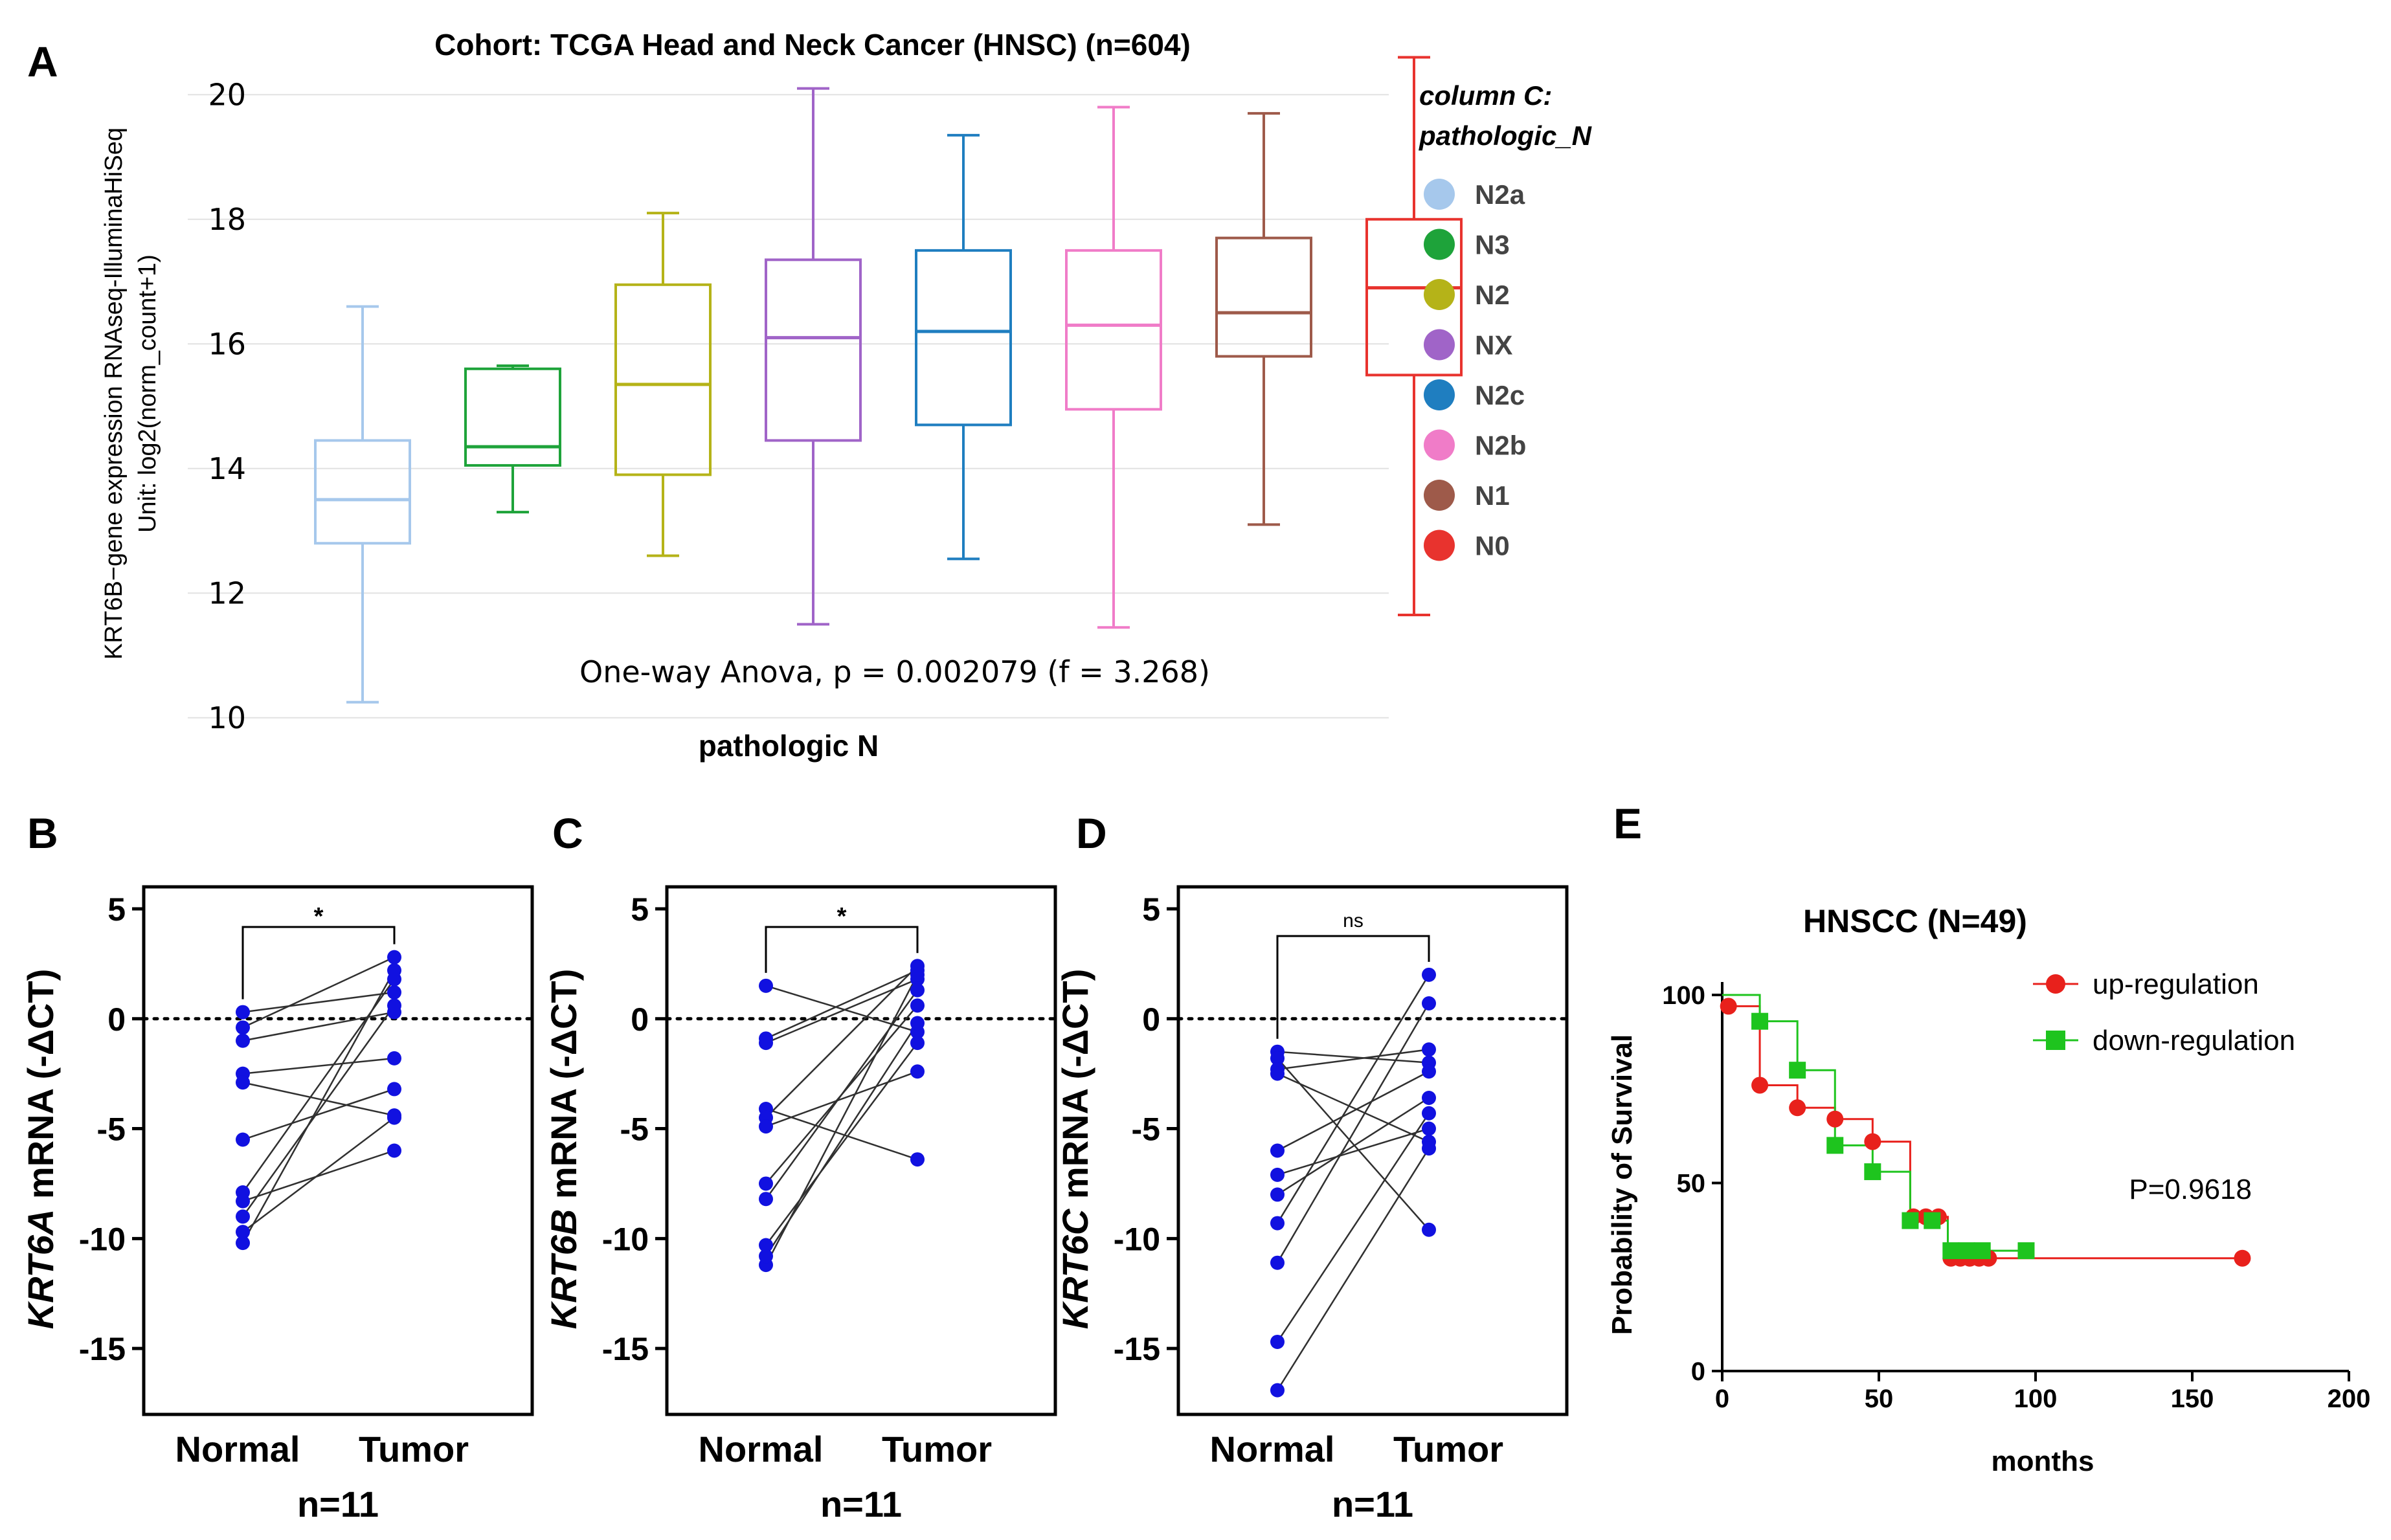  What do you see at coordinates (1475, 370) in the screenshot?
I see `panel-a-legend: N2a N3 N2 NX N2c N2b N1 N0` at bounding box center [1475, 370].